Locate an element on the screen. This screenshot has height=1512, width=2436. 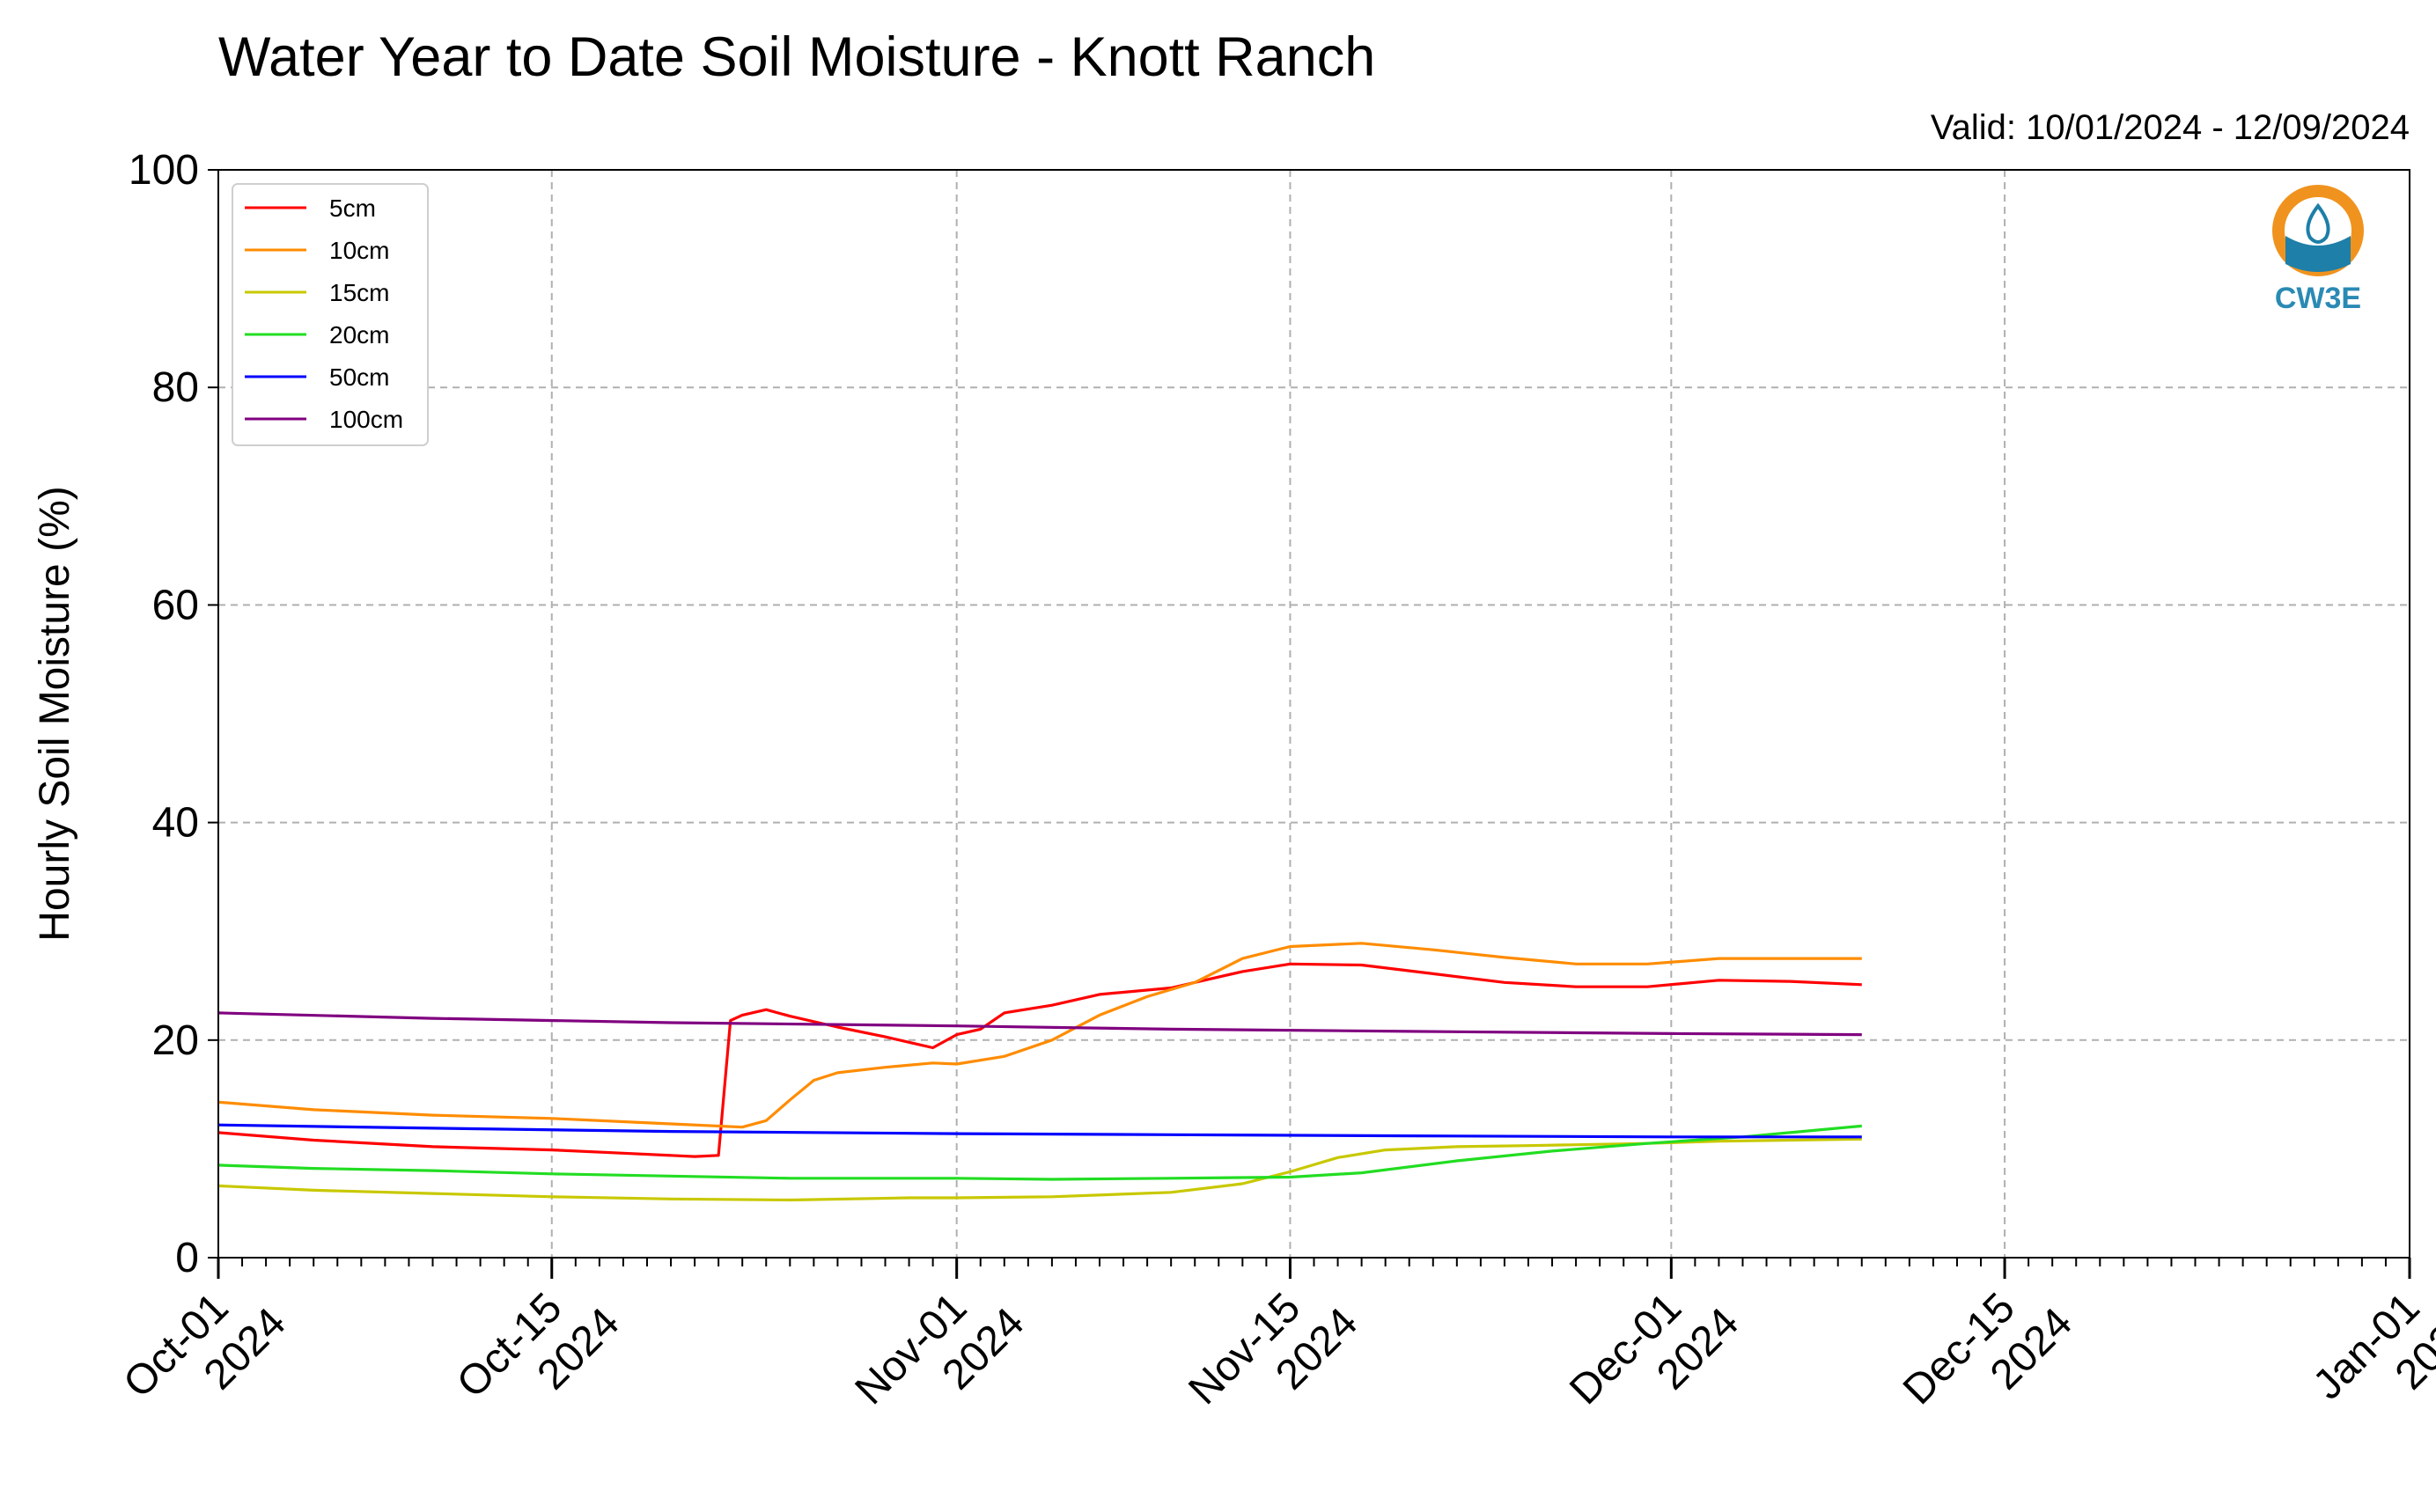
y-tick-label: 20 is located at coordinates (176, 1040).